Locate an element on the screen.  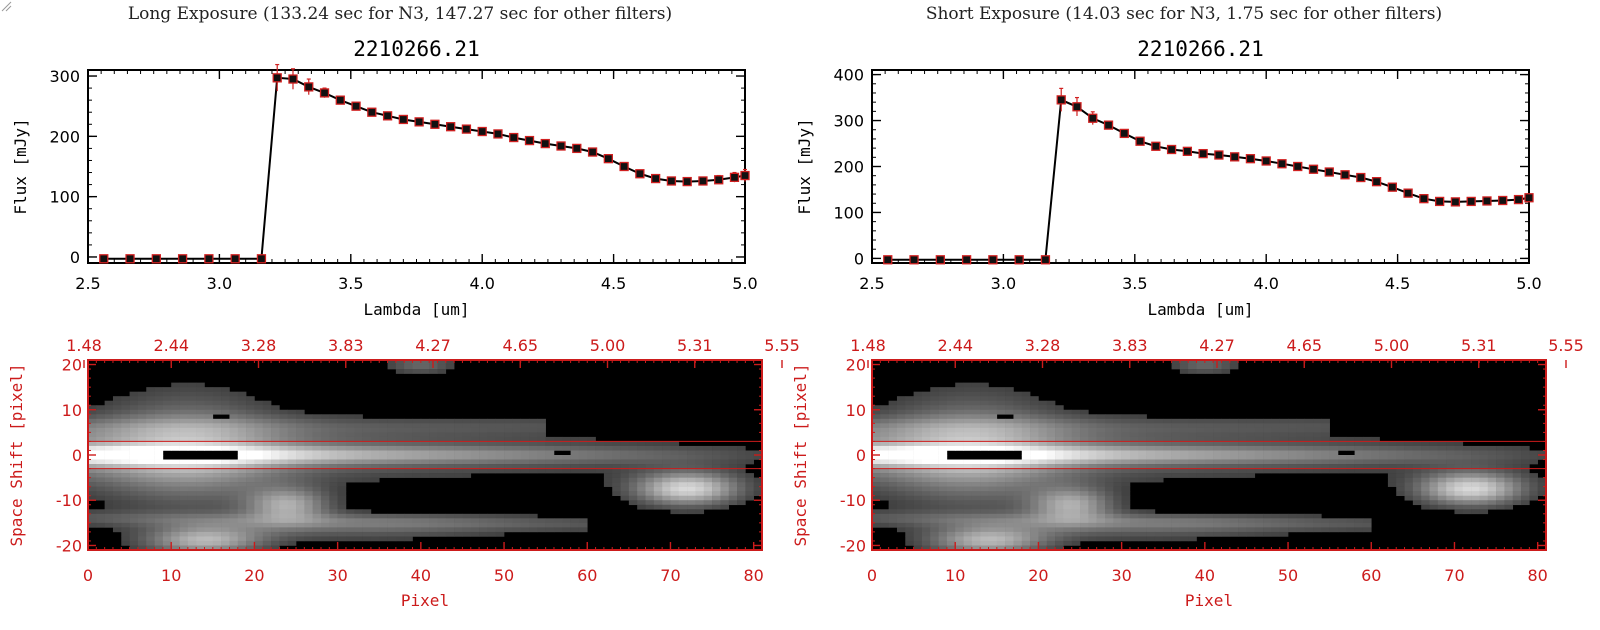
resize-grip-icon is located at coordinates (6, 6).